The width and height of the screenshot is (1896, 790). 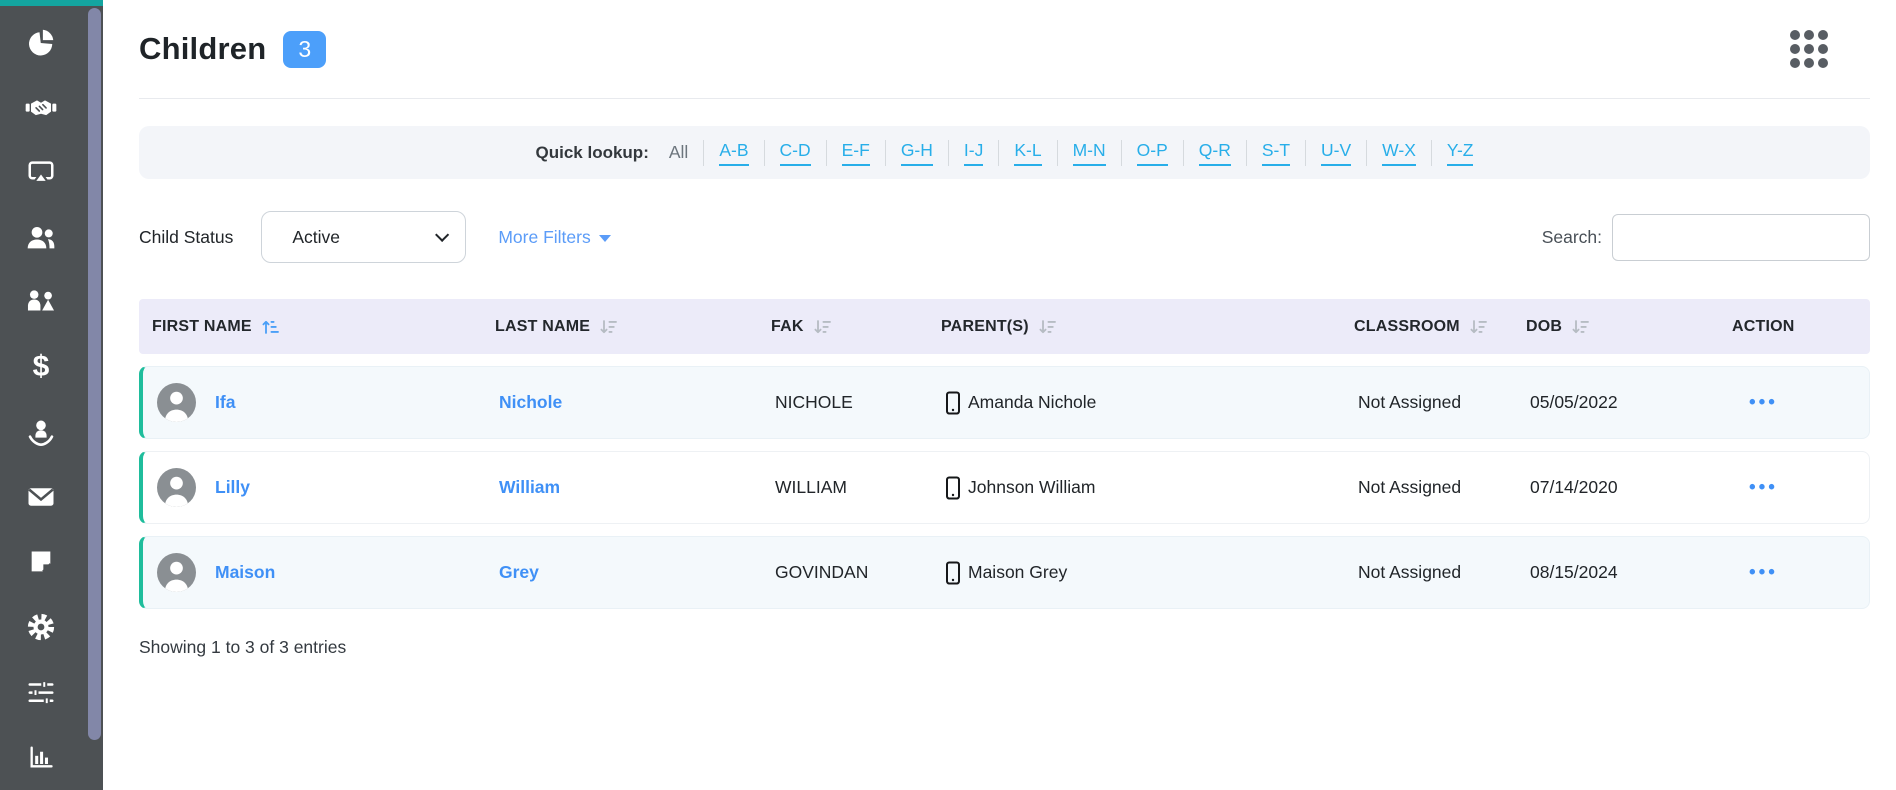 I want to click on more-filters-link: More Filters, so click(x=554, y=237).